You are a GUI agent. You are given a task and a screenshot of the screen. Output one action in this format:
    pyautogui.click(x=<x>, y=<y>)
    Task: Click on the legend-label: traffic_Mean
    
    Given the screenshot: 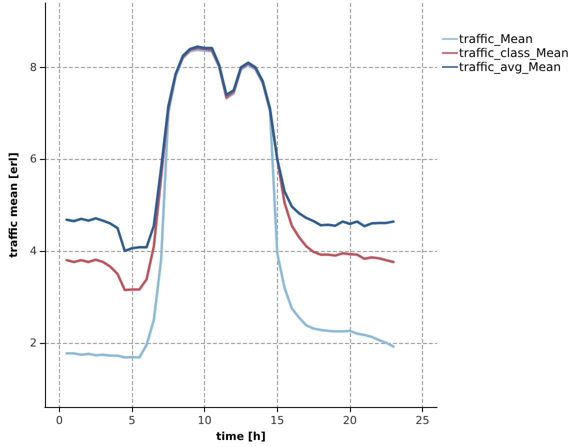 What is the action you would take?
    pyautogui.click(x=496, y=39)
    